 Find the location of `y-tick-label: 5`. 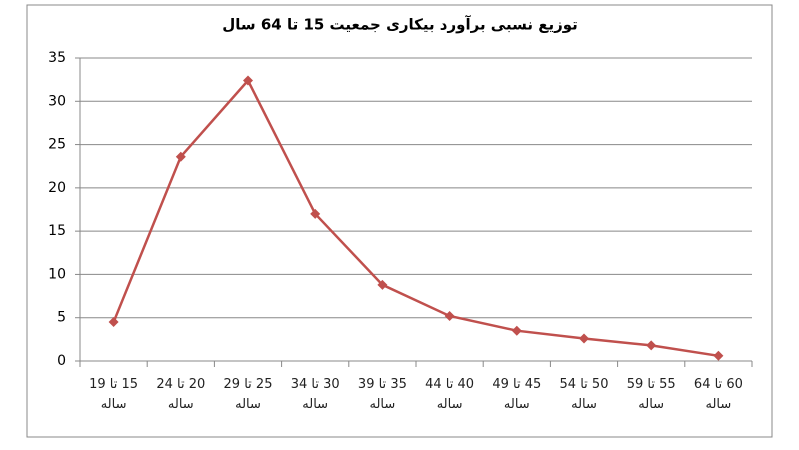

y-tick-label: 5 is located at coordinates (61, 318).